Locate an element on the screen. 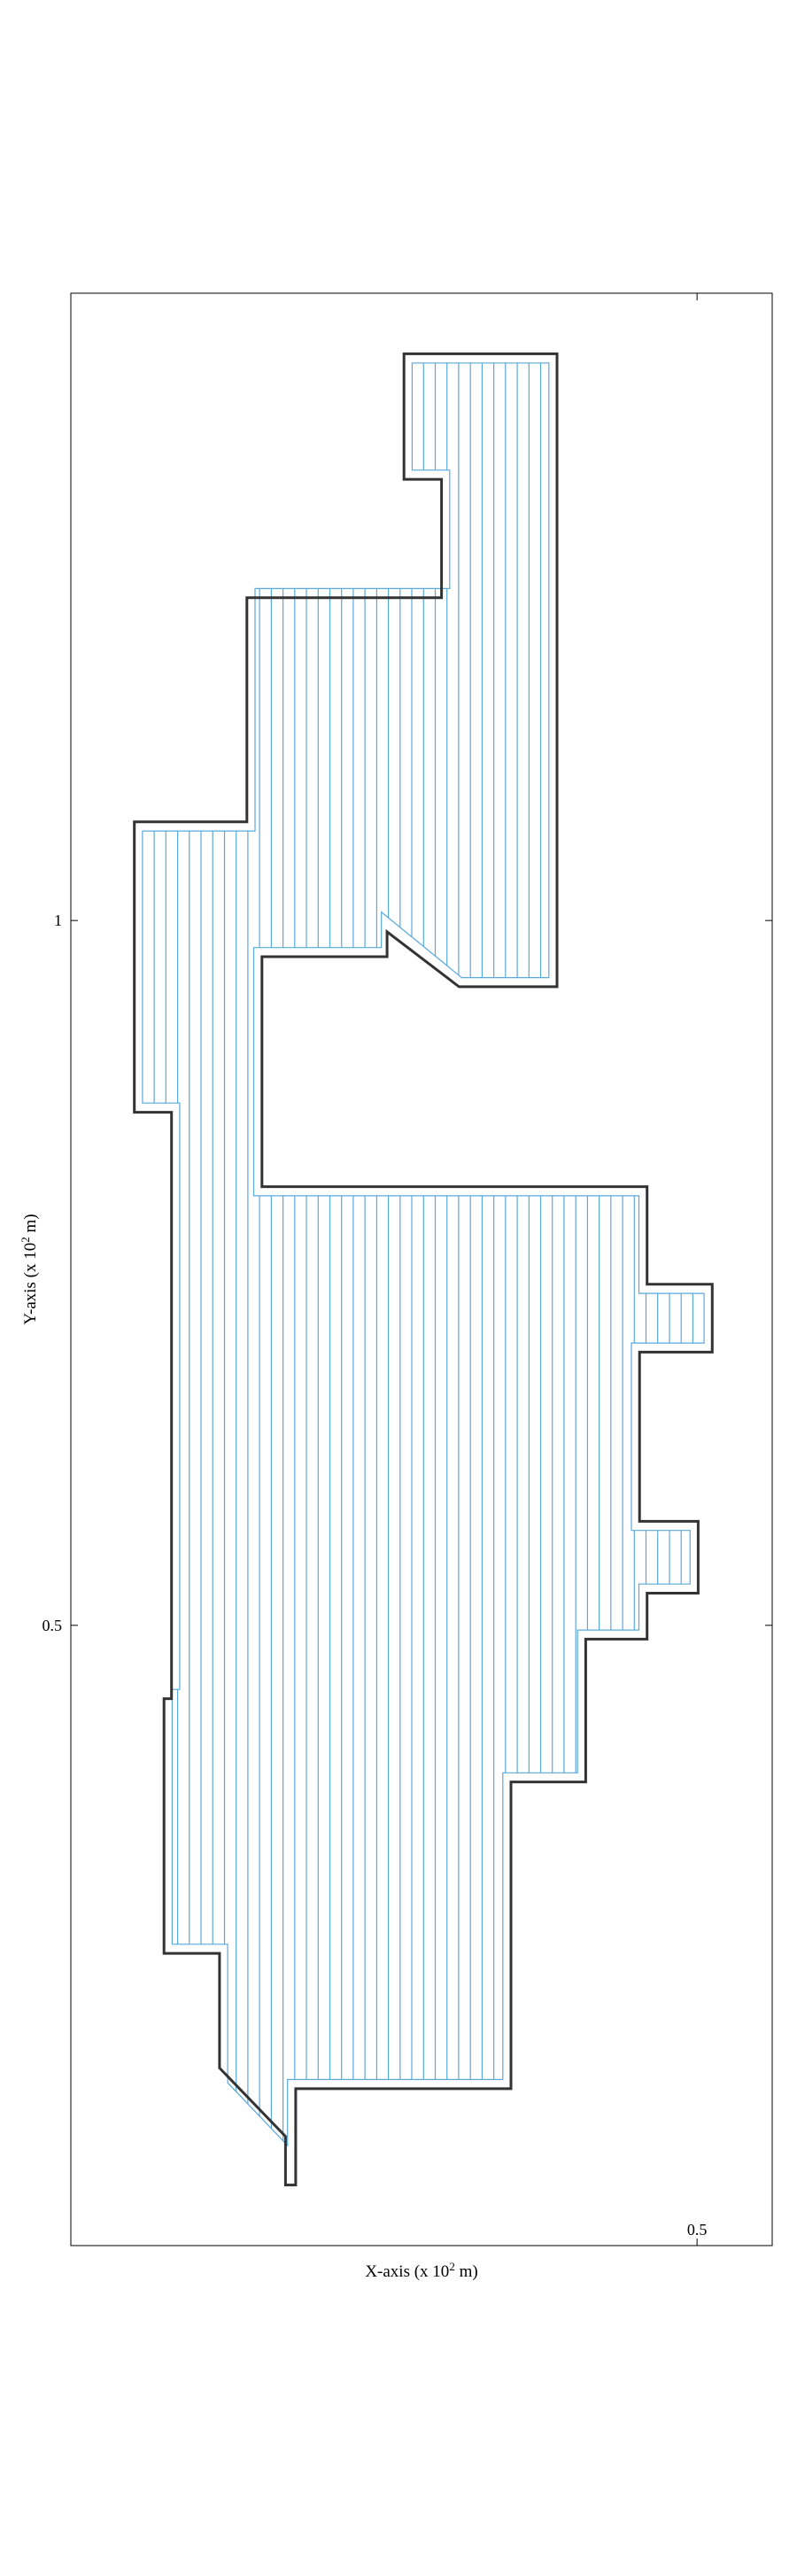 The width and height of the screenshot is (797, 2576). x-axis-ticks: 0.5 is located at coordinates (697, 1269).